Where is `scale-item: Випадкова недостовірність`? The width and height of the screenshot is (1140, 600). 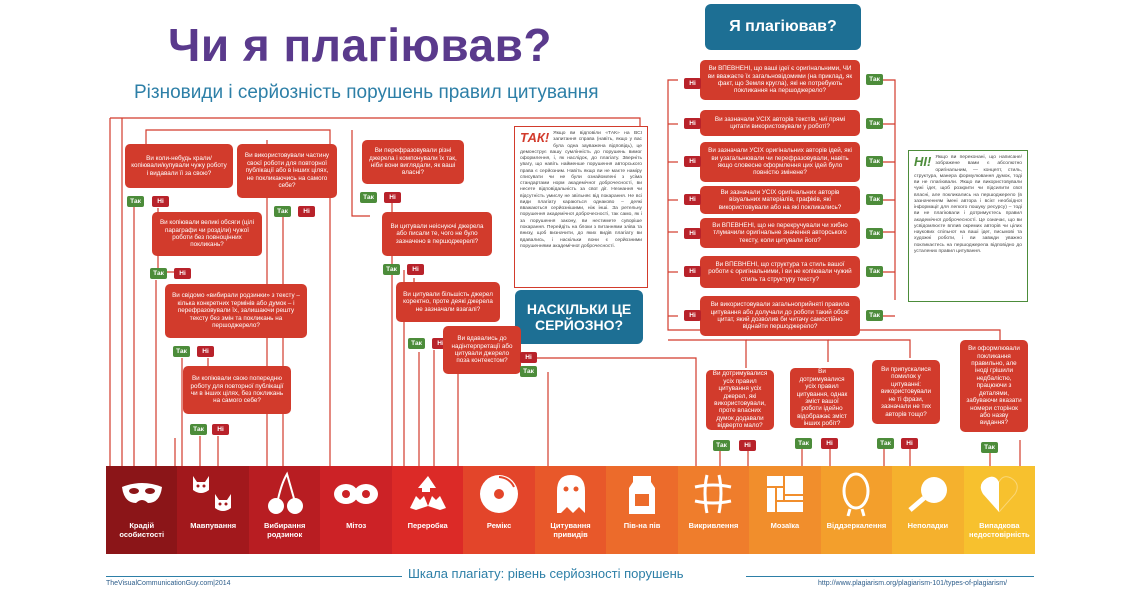
scale-item: Випадкова недостовірність is located at coordinates (999, 510).